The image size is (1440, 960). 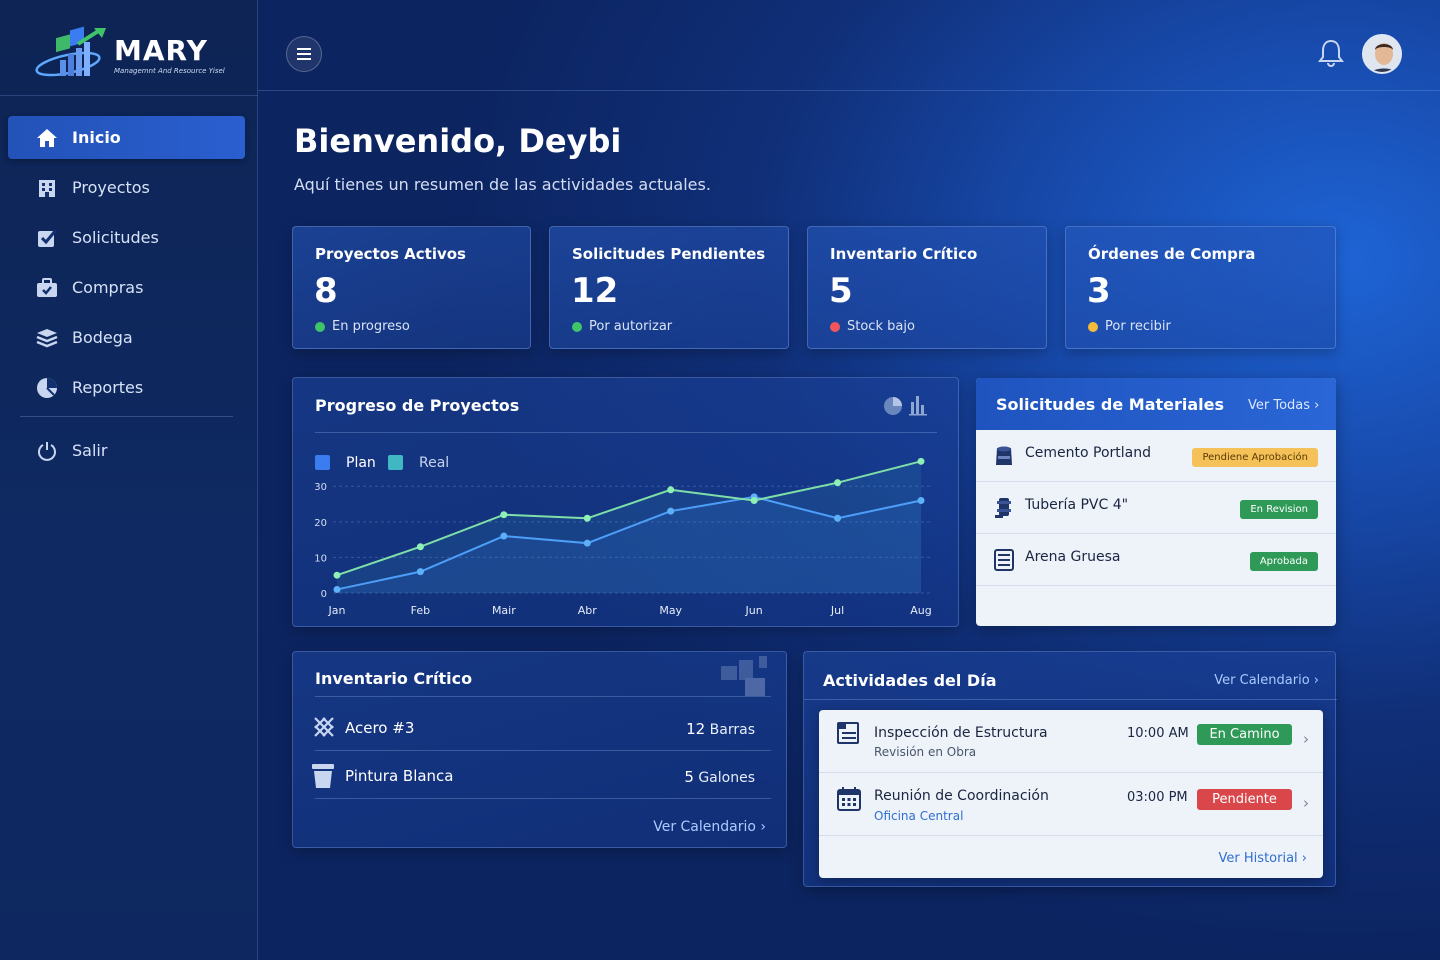 What do you see at coordinates (126, 416) in the screenshot?
I see `nav-separator` at bounding box center [126, 416].